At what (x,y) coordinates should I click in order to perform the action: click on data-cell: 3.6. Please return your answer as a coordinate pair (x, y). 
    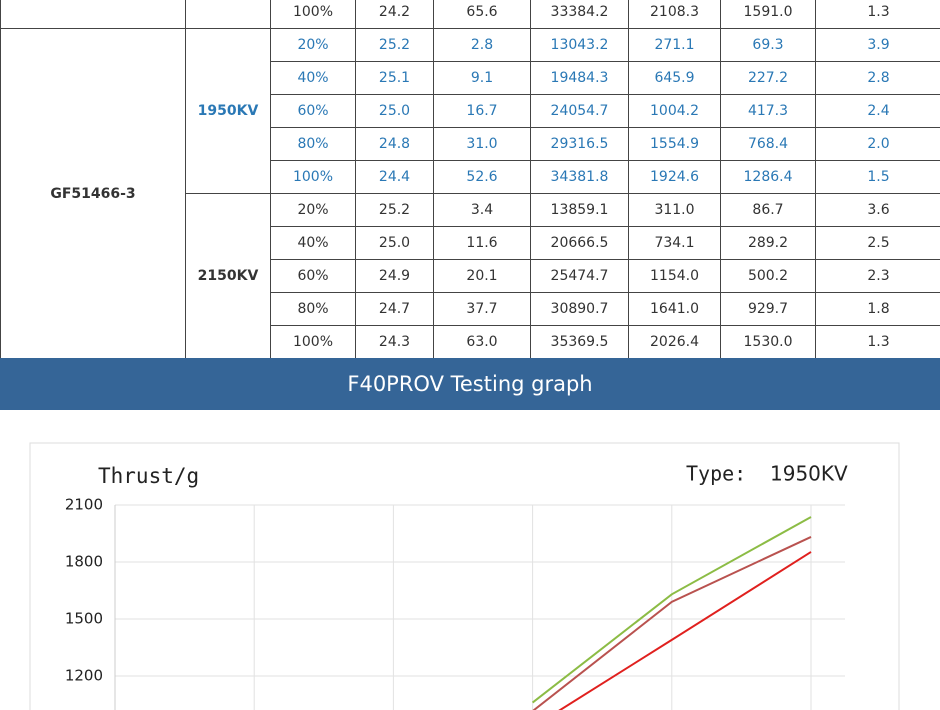
    Looking at the image, I should click on (877, 210).